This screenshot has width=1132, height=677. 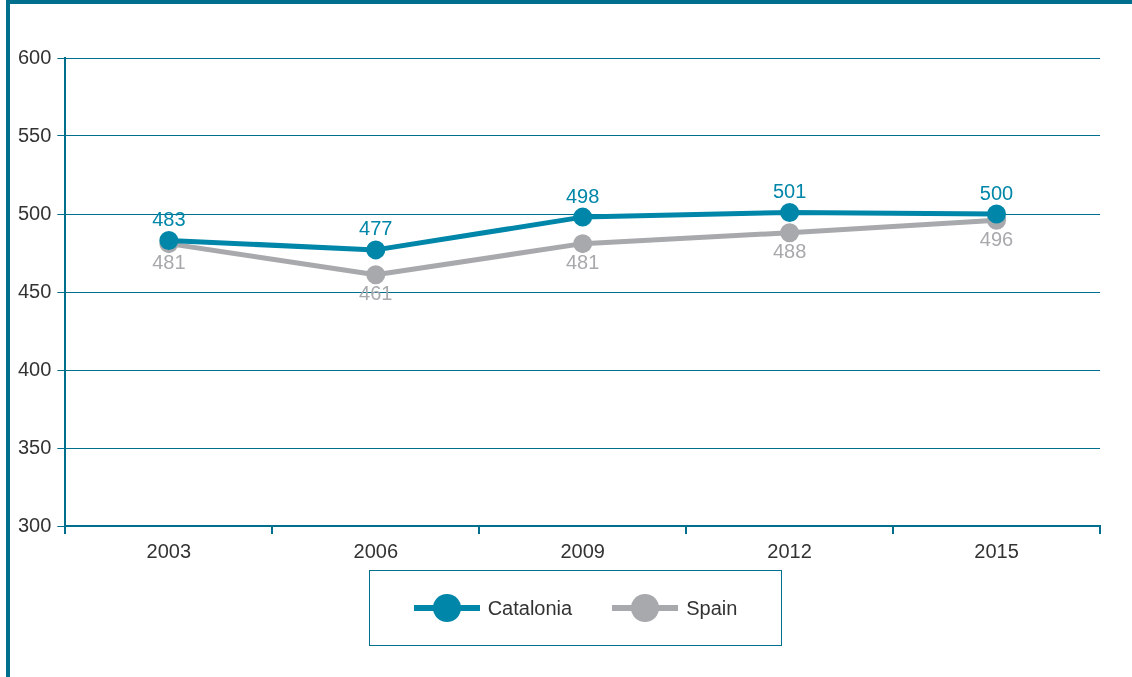 What do you see at coordinates (169, 550) in the screenshot?
I see `x-tick-label: 2003` at bounding box center [169, 550].